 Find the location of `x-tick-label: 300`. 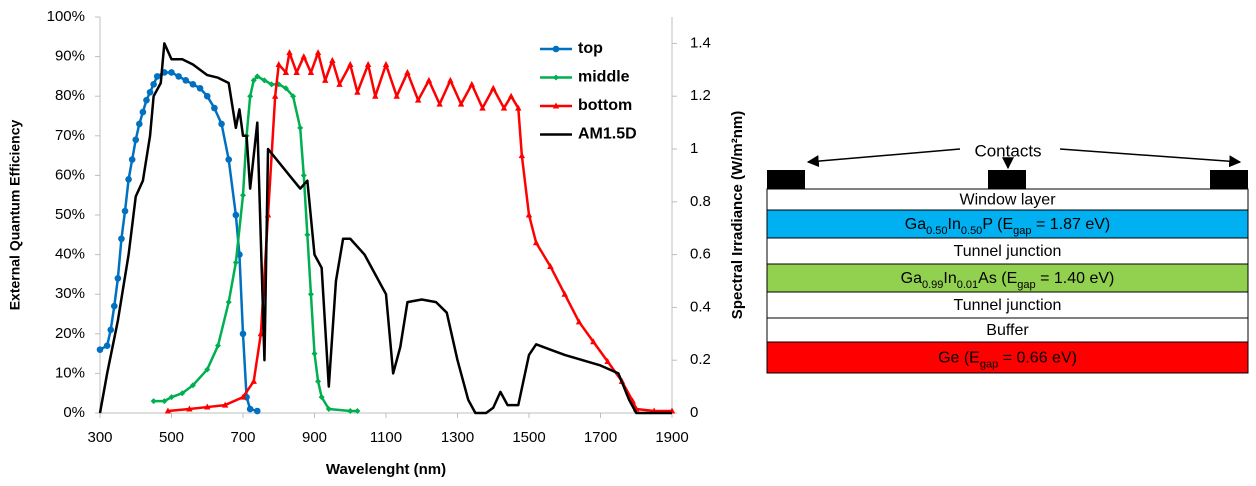

x-tick-label: 300 is located at coordinates (99, 437).